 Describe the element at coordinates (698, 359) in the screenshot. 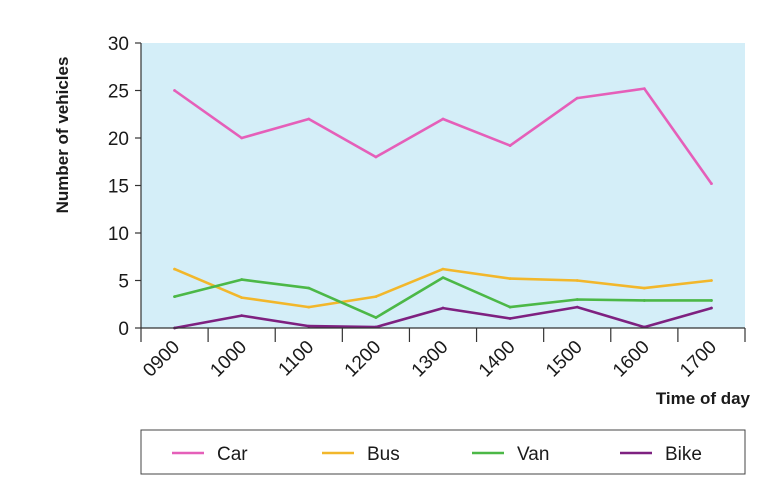

I see `x-tick-label: 1700` at that location.